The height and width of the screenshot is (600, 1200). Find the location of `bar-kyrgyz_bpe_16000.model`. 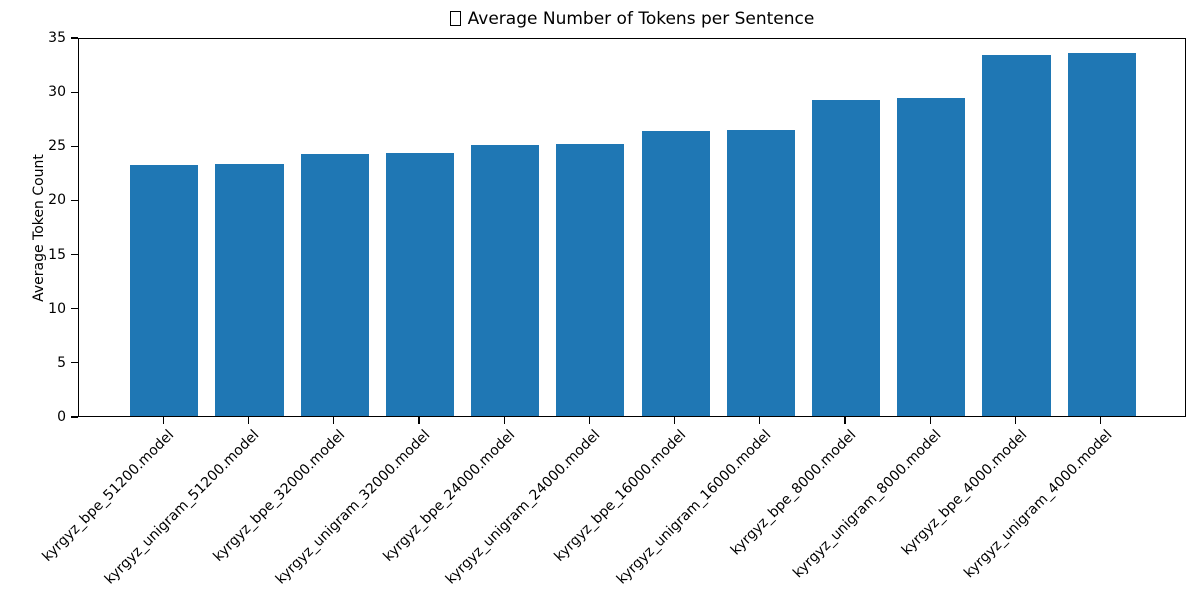

bar-kyrgyz_bpe_16000.model is located at coordinates (675, 273).